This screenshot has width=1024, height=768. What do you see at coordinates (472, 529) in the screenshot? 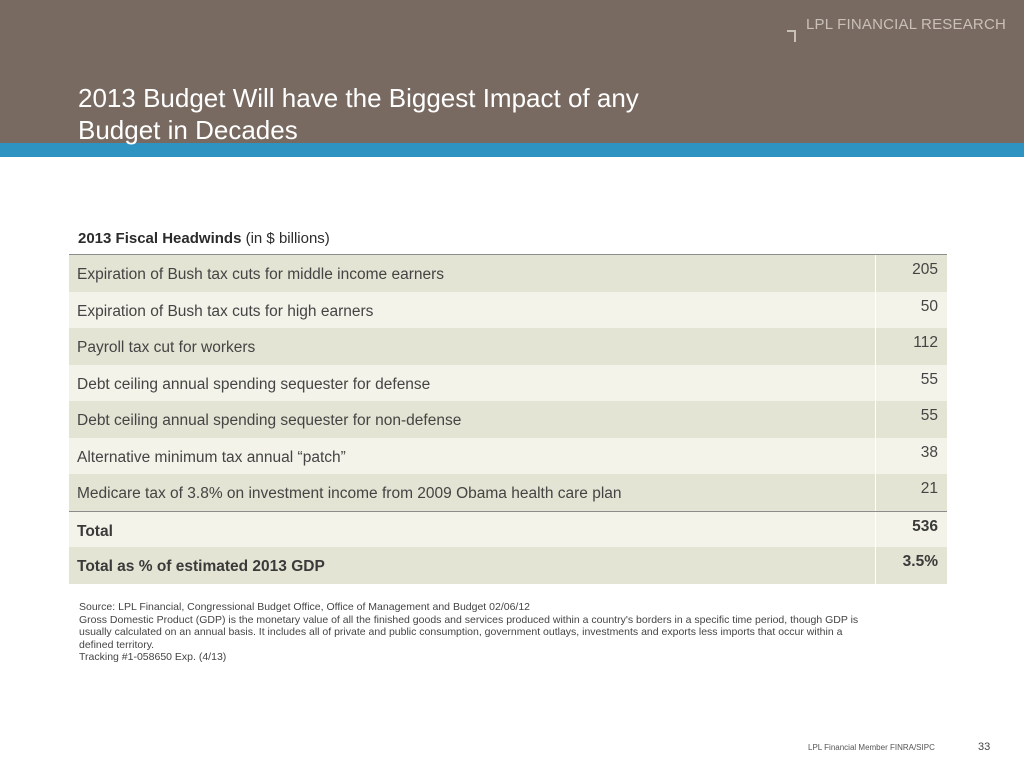
I see `total-label: Total` at bounding box center [472, 529].